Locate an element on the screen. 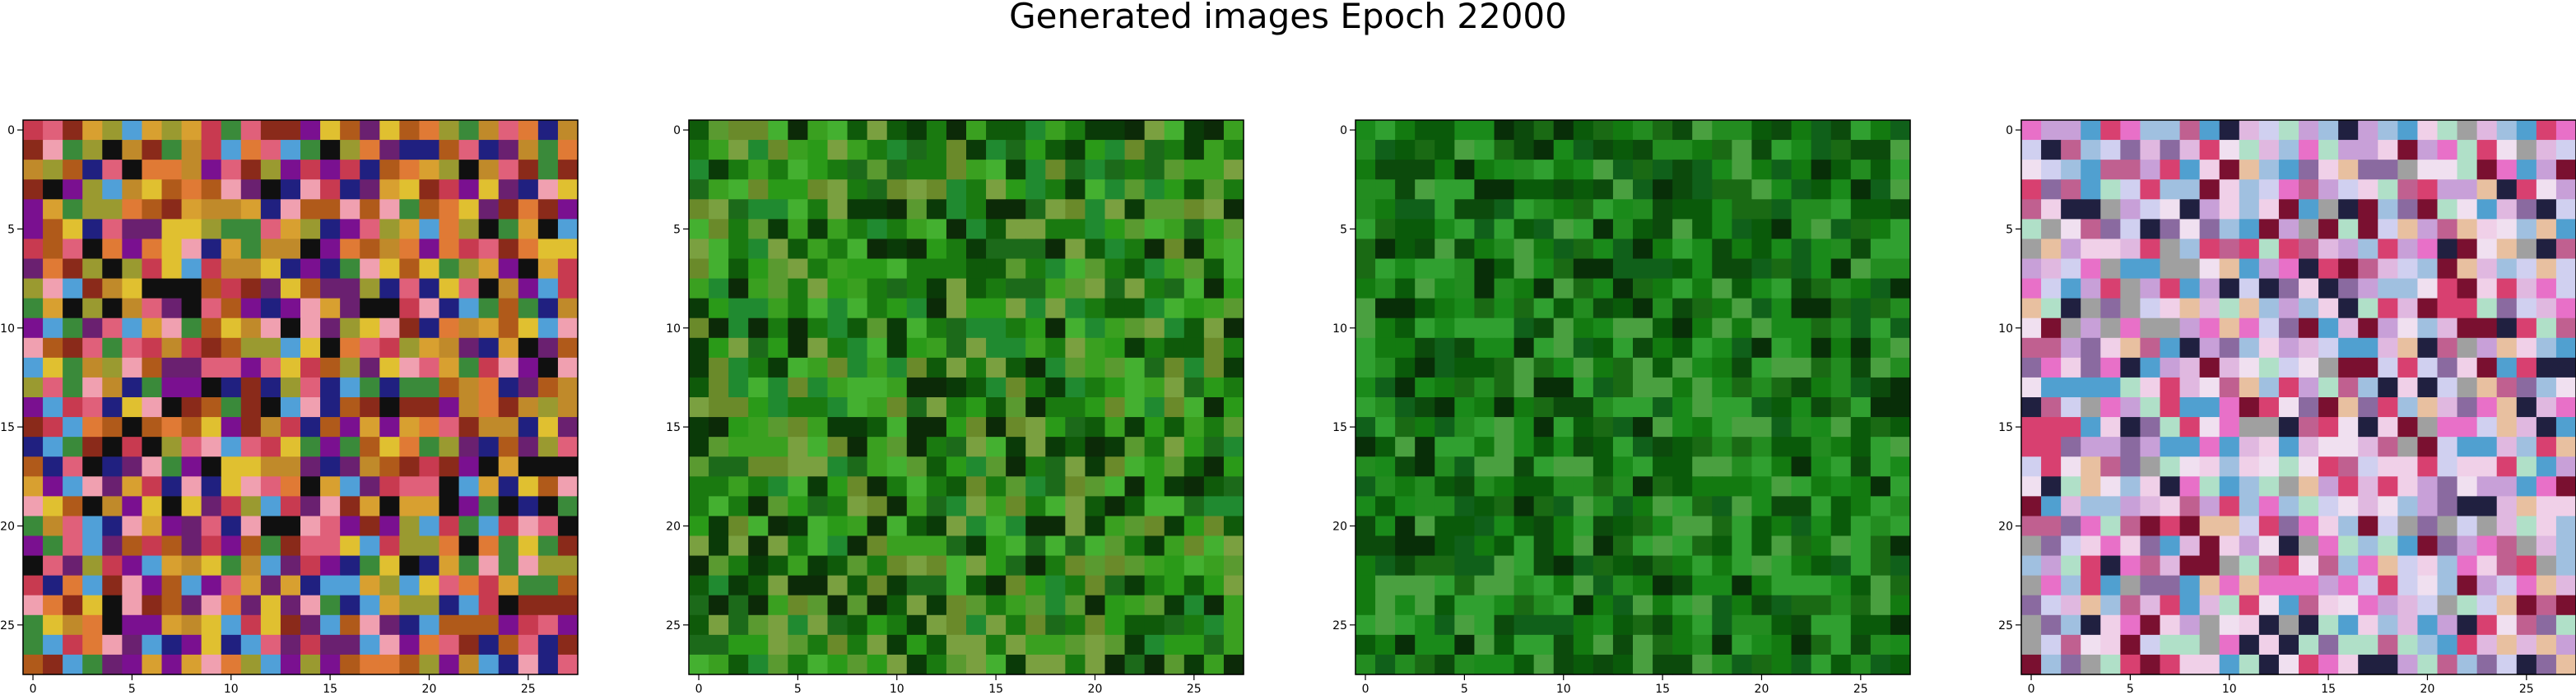  y-tick-label: 10 is located at coordinates (1339, 329).